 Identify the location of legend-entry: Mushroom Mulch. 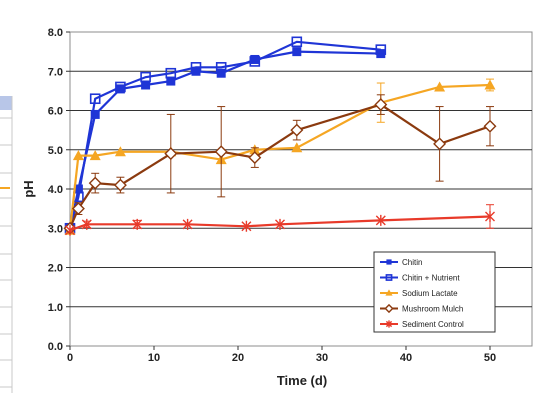
(421, 308).